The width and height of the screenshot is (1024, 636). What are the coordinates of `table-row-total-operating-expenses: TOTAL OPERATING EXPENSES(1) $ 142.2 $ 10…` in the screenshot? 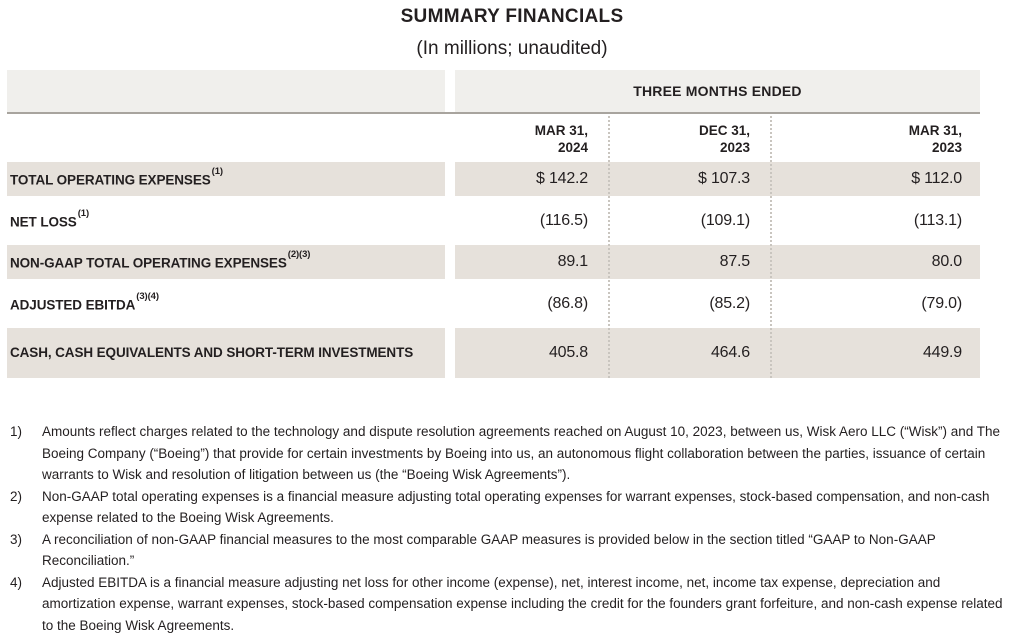 It's located at (493, 179).